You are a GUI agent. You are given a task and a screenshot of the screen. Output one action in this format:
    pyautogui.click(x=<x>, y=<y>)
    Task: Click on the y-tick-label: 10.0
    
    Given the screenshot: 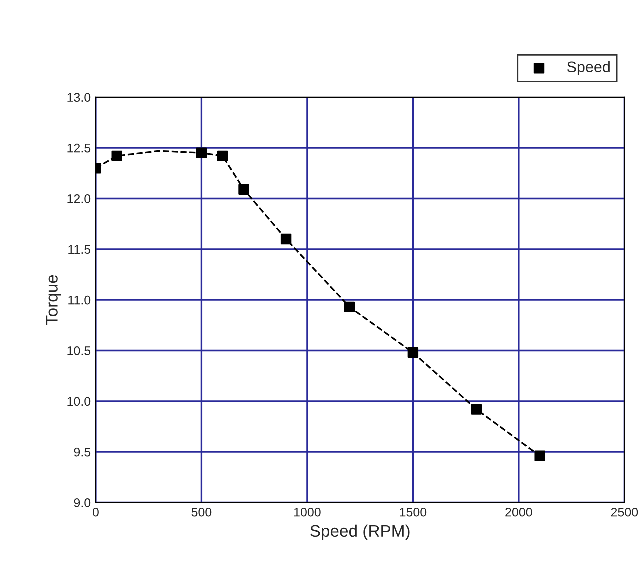 What is the action you would take?
    pyautogui.click(x=79, y=401)
    